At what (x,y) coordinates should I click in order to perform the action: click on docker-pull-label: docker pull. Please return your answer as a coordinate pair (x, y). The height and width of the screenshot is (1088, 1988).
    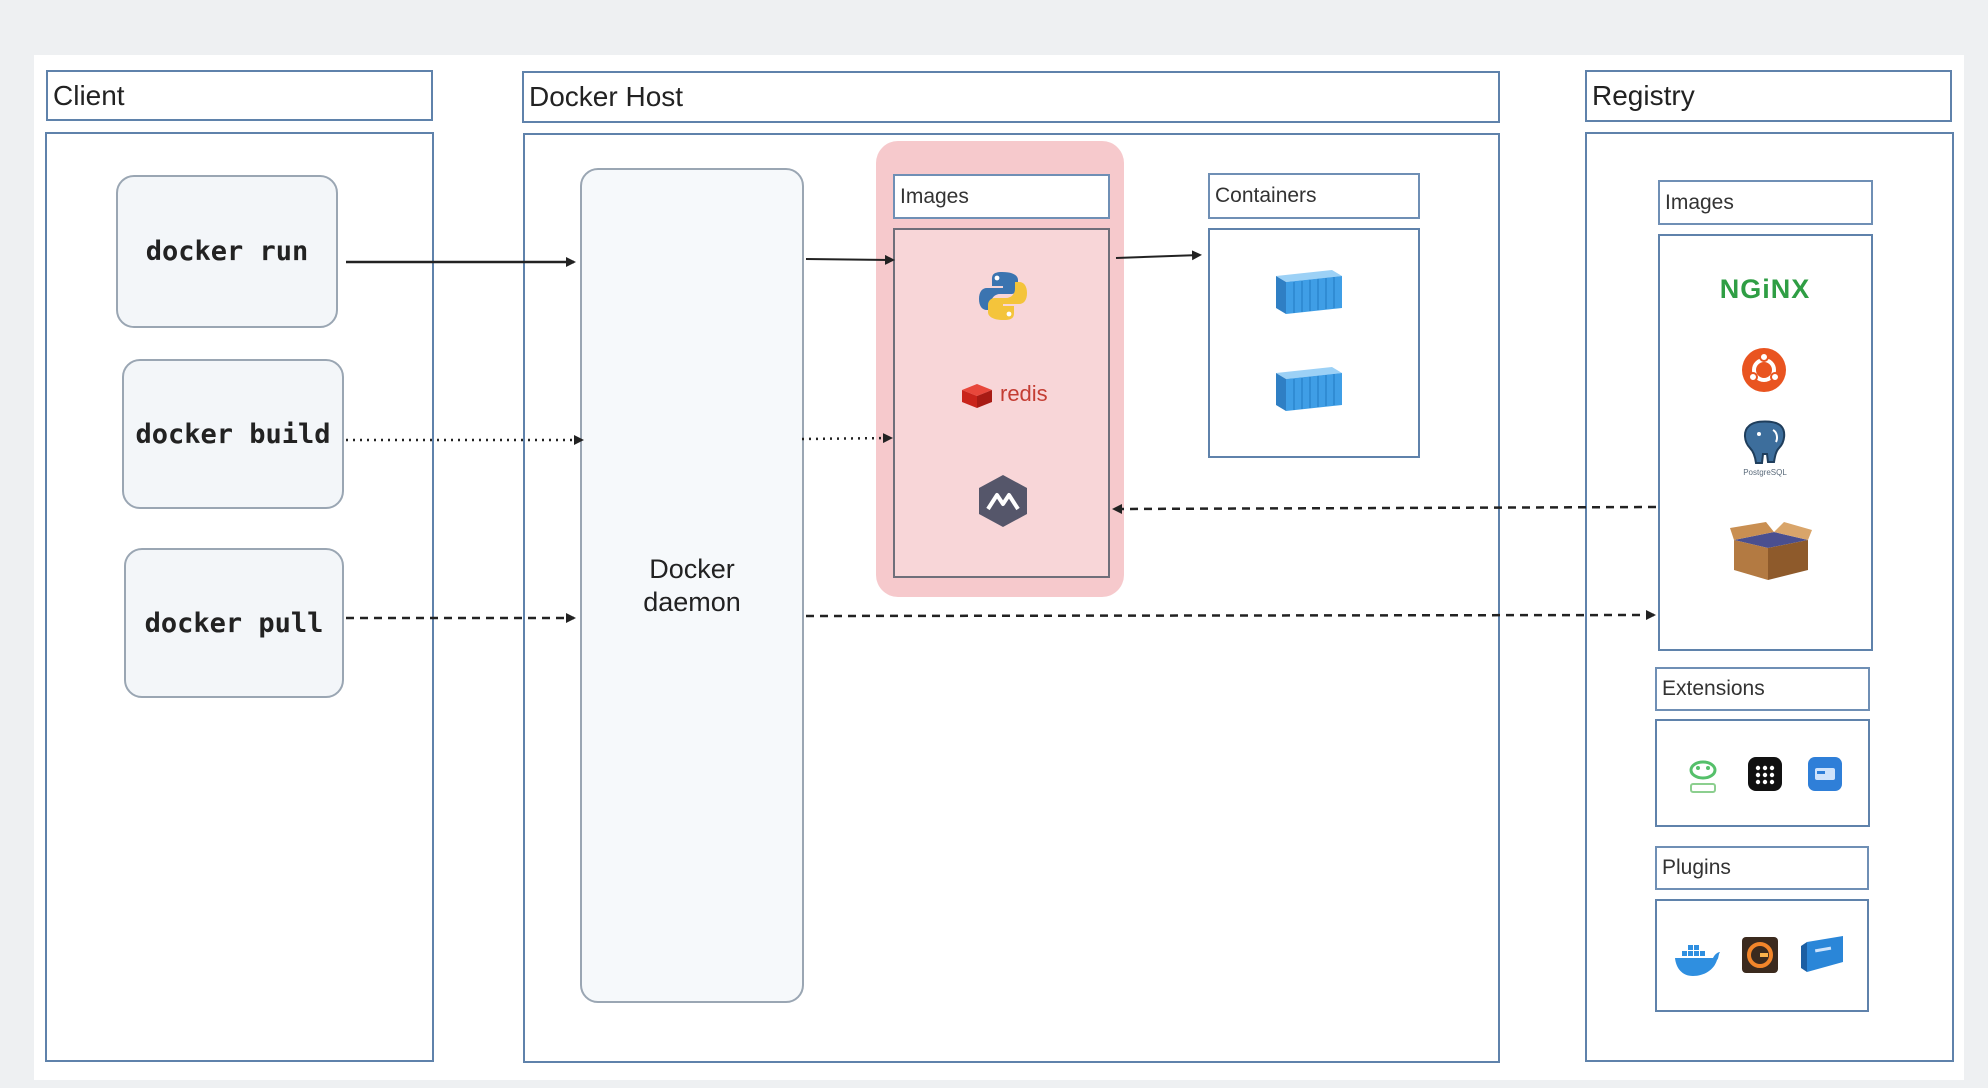
    Looking at the image, I should click on (234, 623).